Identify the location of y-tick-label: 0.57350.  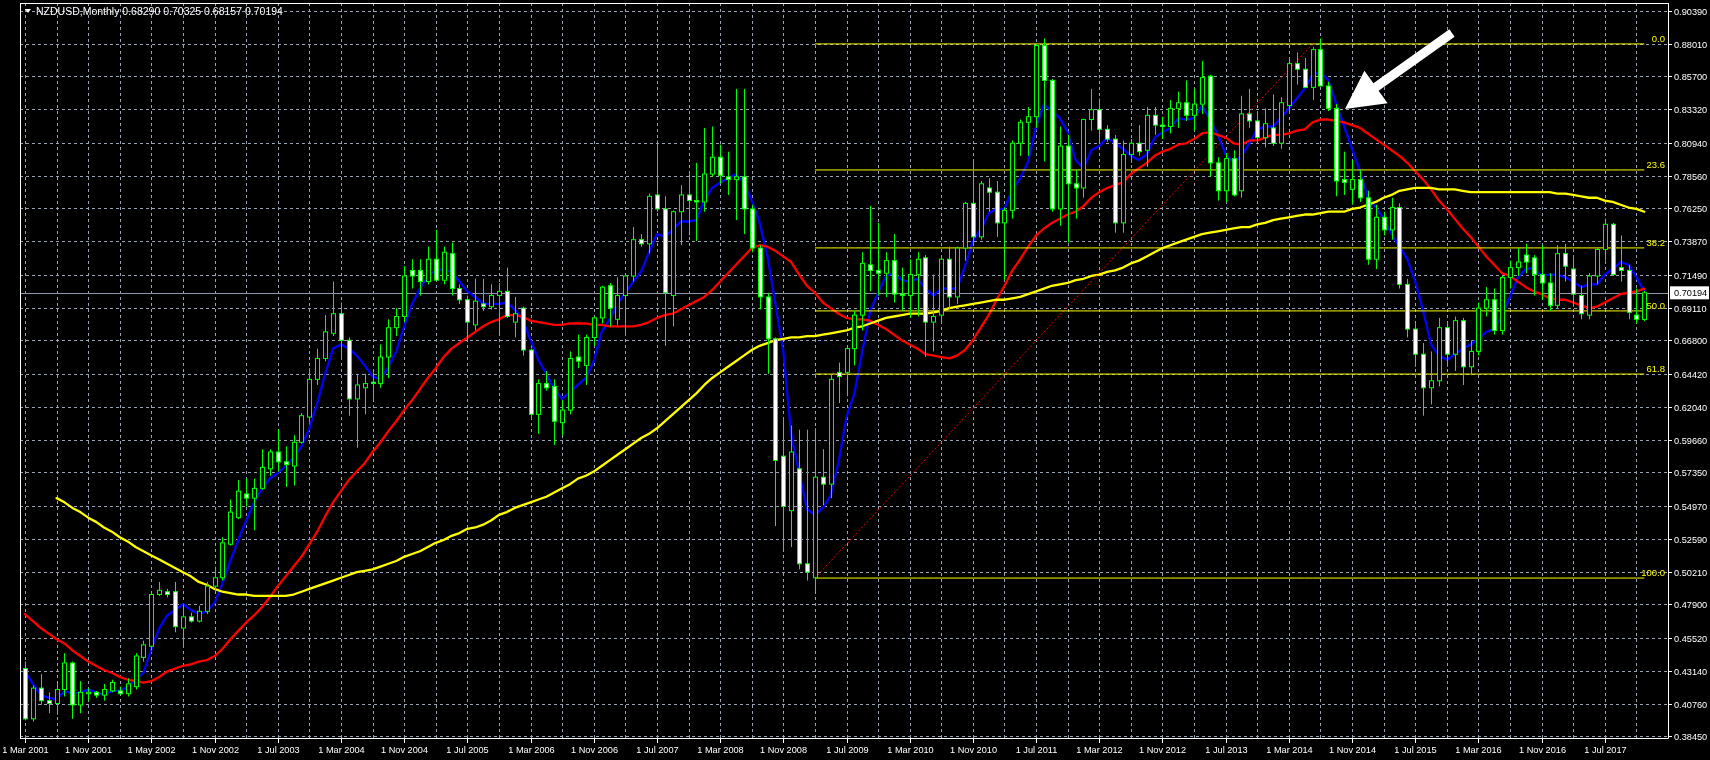
(1691, 472).